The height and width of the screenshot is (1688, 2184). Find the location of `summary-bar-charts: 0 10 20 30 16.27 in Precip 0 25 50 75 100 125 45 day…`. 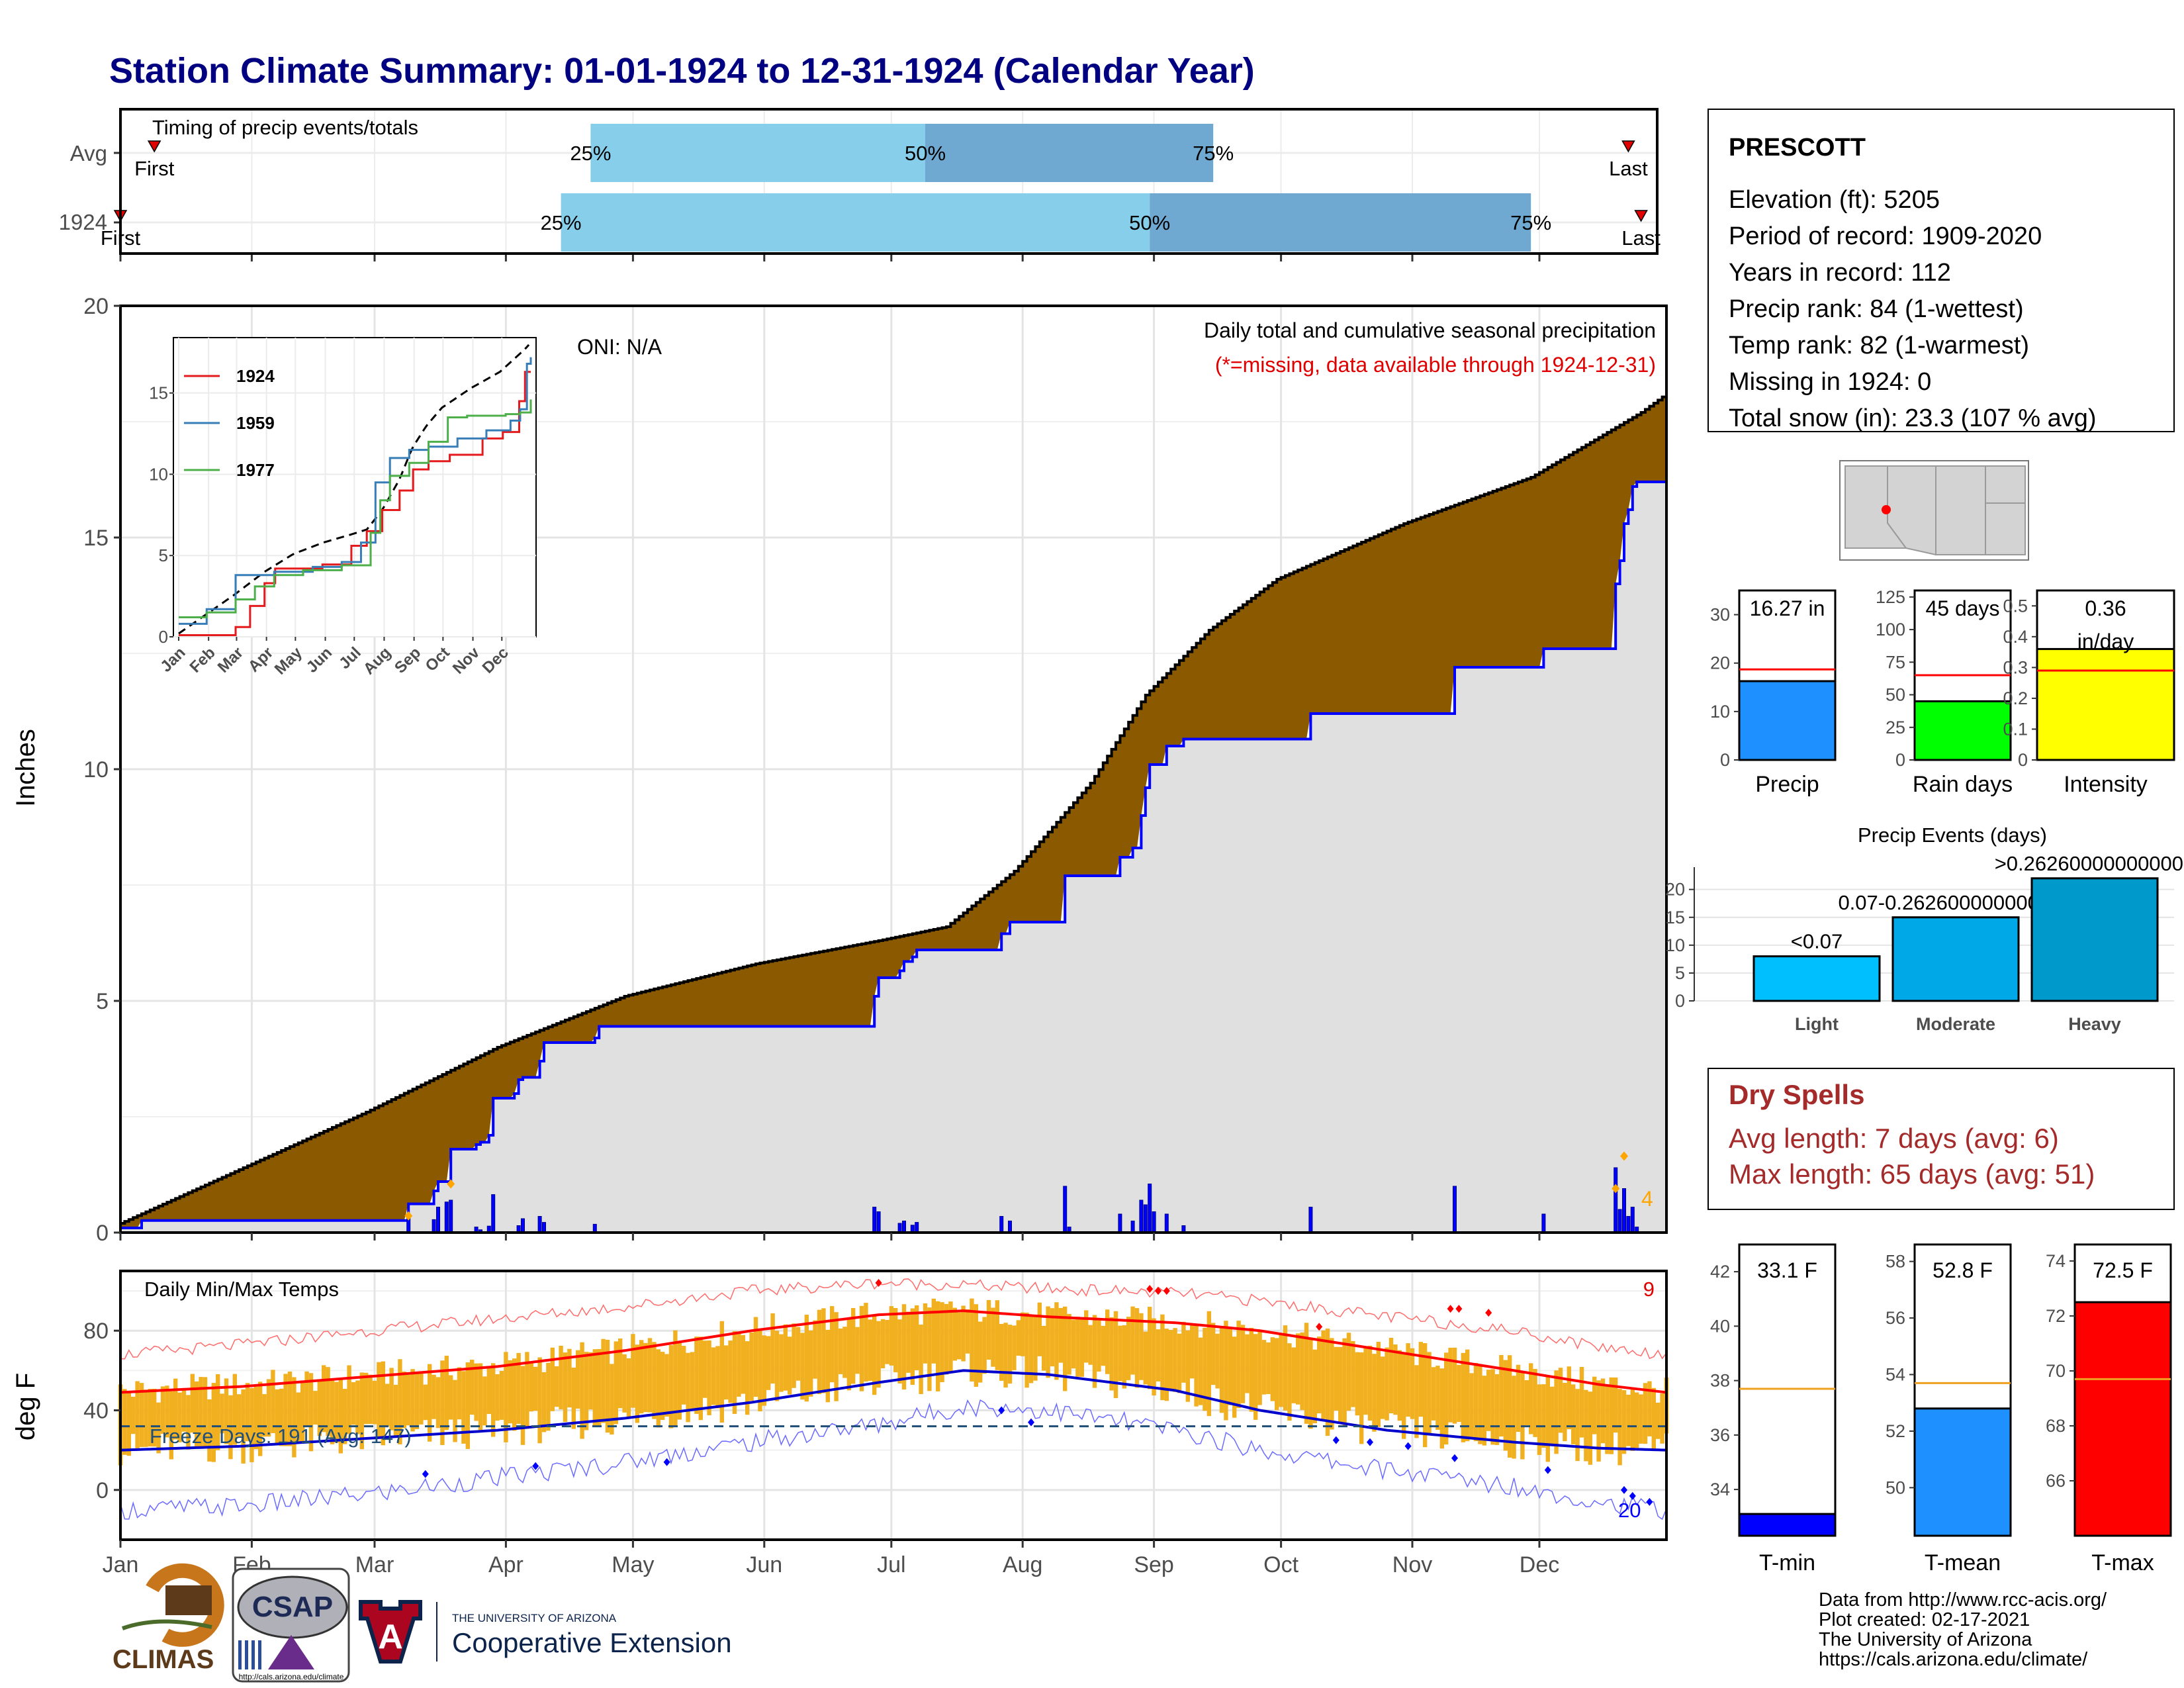

summary-bar-charts: 0 10 20 30 16.27 in Precip 0 25 50 75 100 125 45 day… is located at coordinates (1942, 692).